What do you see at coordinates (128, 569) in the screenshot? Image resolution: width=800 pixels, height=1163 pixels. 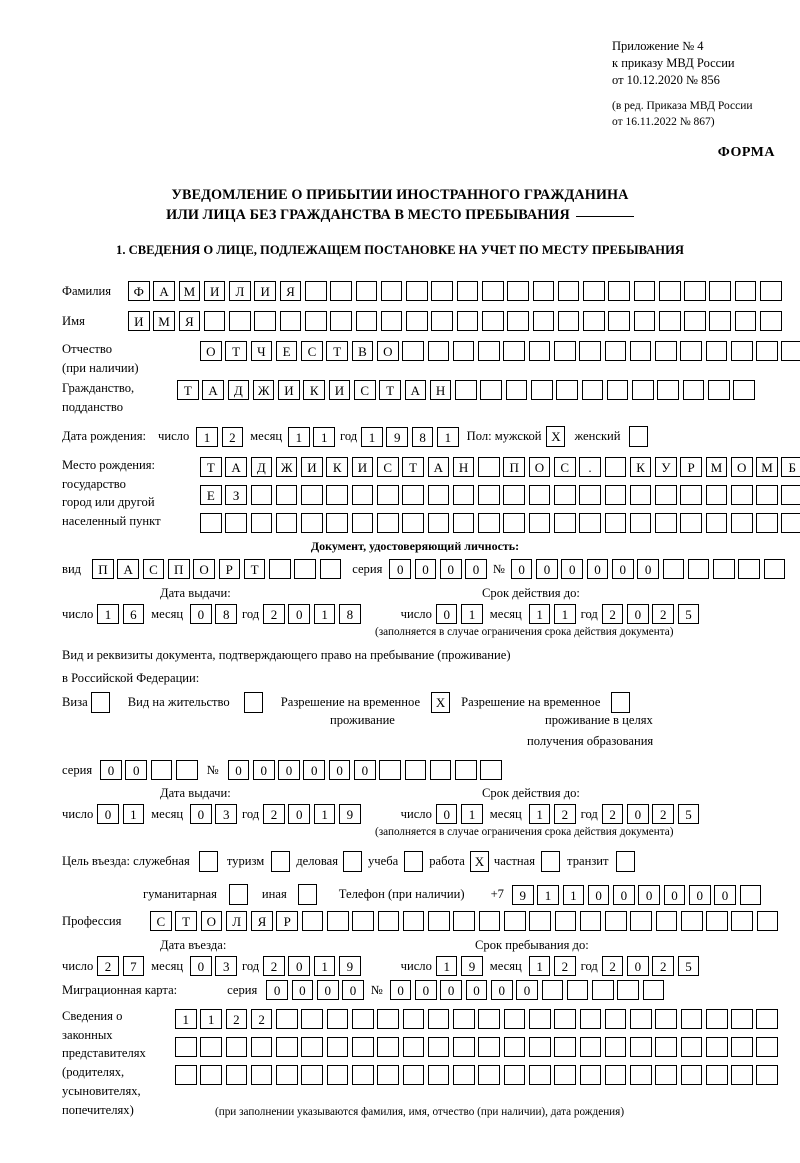 I see `char-box: А` at bounding box center [128, 569].